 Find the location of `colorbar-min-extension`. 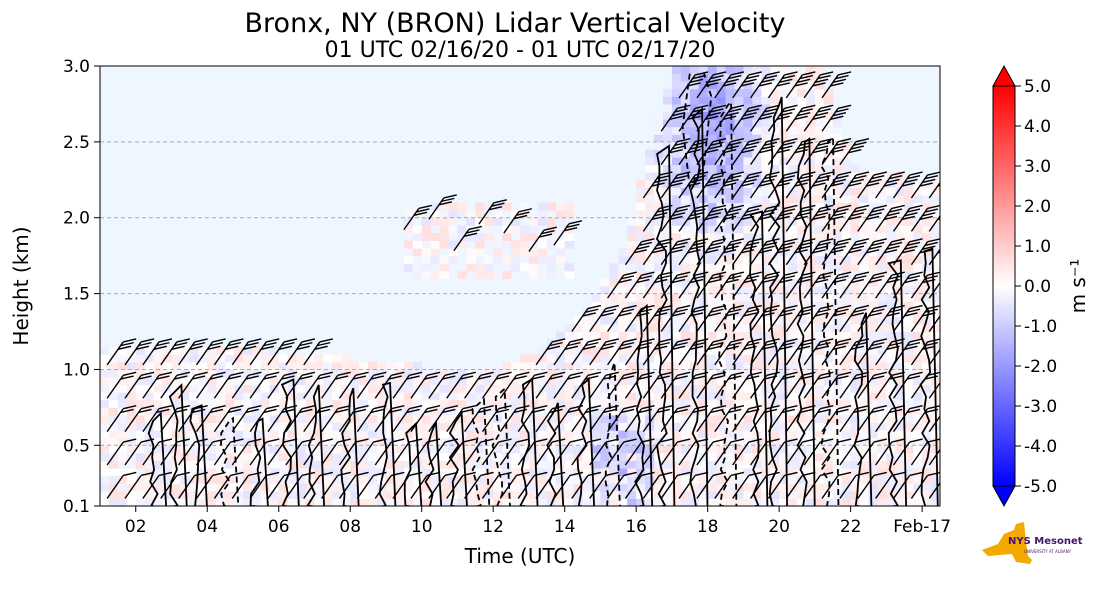

colorbar-min-extension is located at coordinates (1004, 496).